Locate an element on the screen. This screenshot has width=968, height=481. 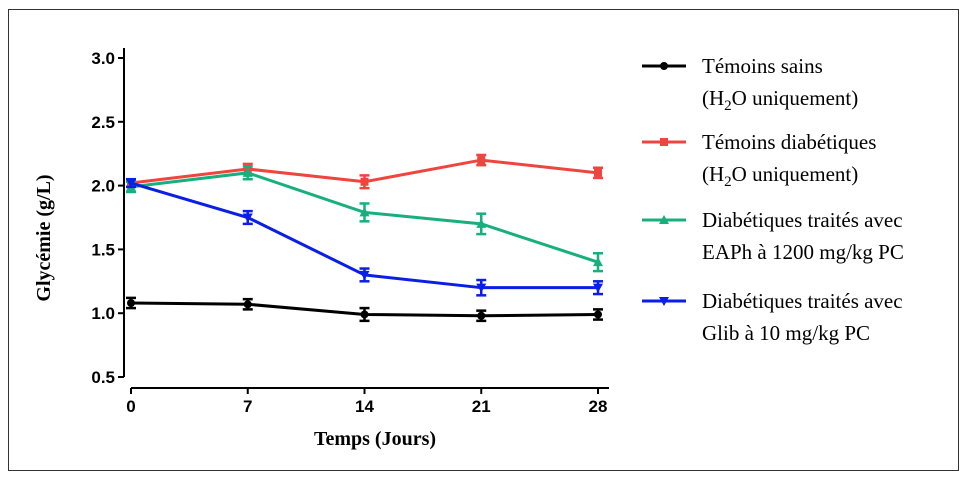
legend-label: Glib à 10 mg/kg PC is located at coordinates (786, 333).